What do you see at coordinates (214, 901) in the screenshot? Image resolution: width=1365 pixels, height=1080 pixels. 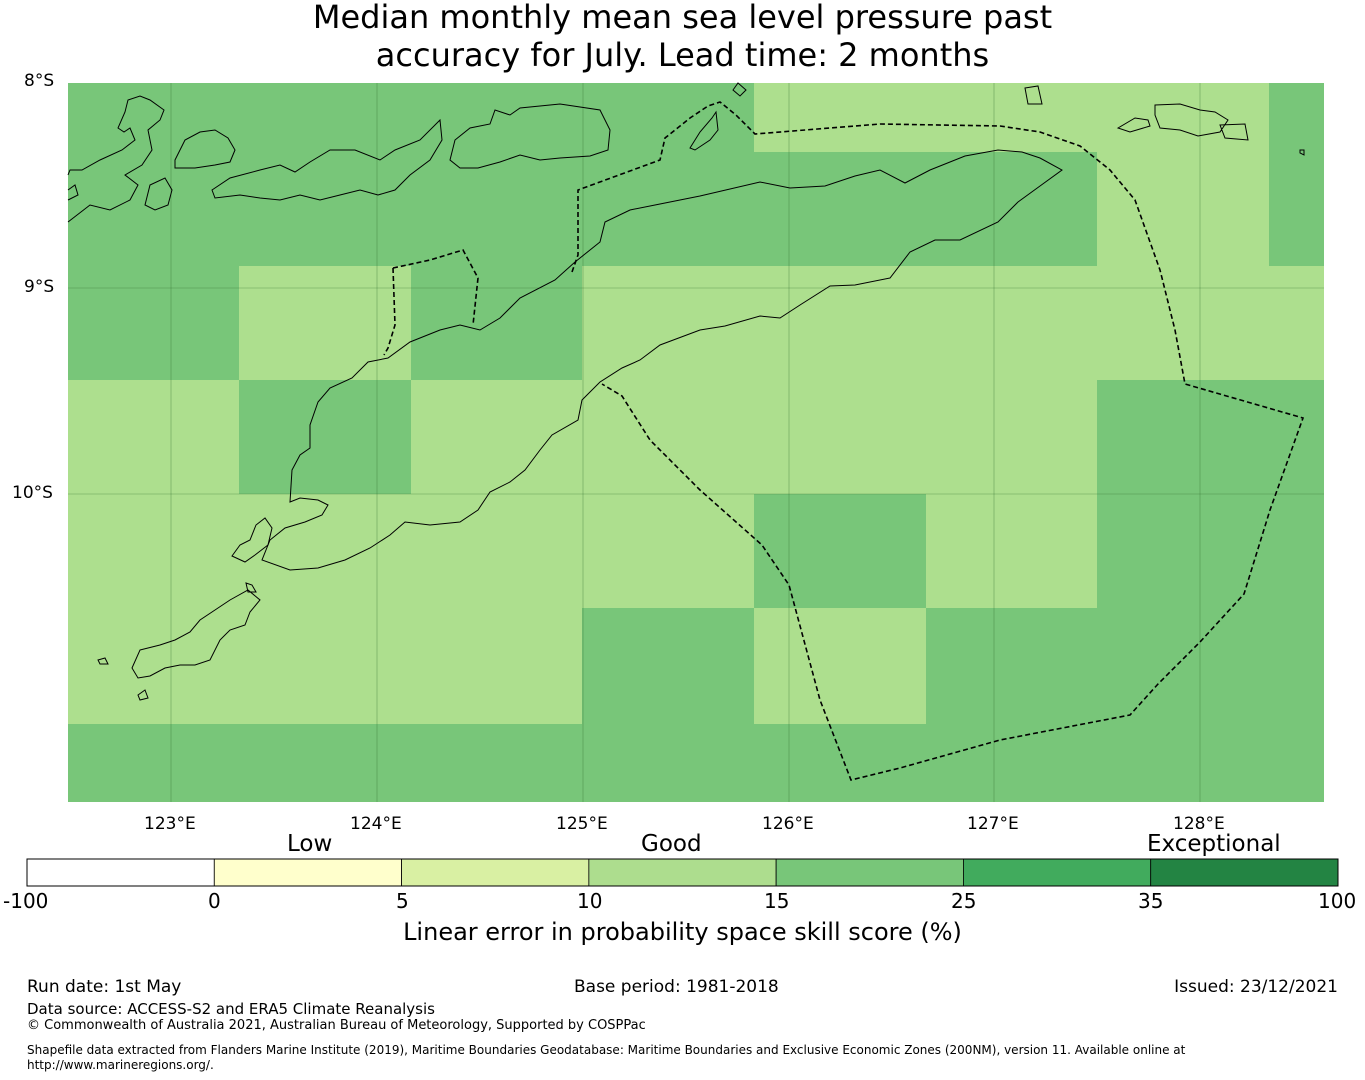 I see `tick-0: 0` at bounding box center [214, 901].